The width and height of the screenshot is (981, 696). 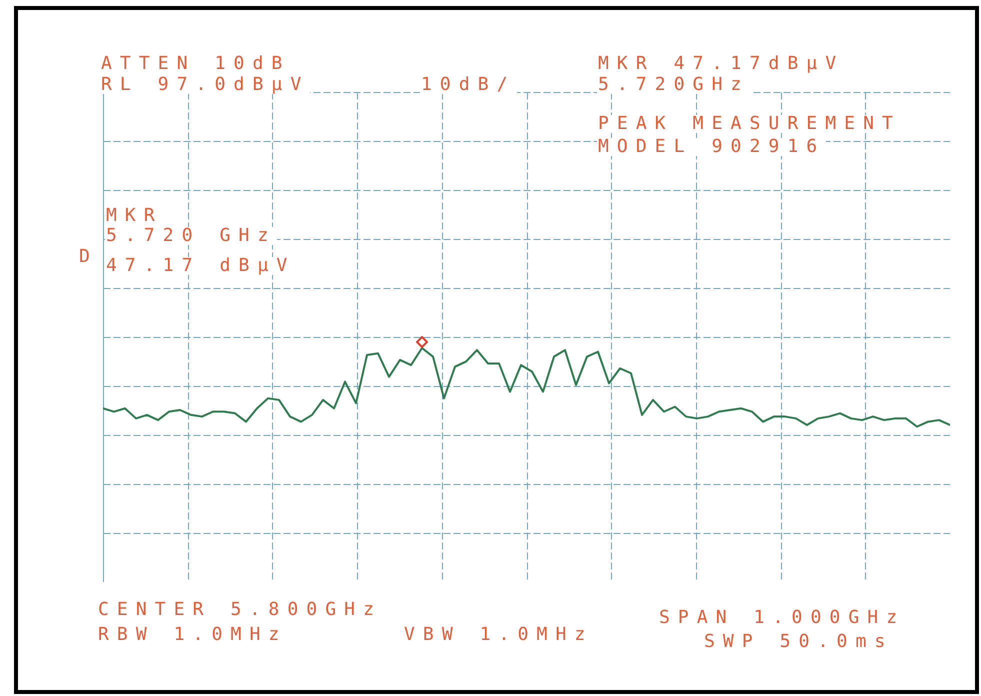 What do you see at coordinates (798, 641) in the screenshot?
I see `text: SWP 50.0ms` at bounding box center [798, 641].